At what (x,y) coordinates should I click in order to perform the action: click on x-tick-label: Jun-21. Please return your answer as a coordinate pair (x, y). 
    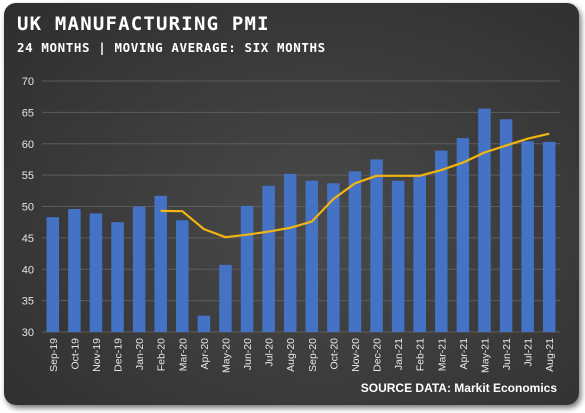
    Looking at the image, I should click on (507, 354).